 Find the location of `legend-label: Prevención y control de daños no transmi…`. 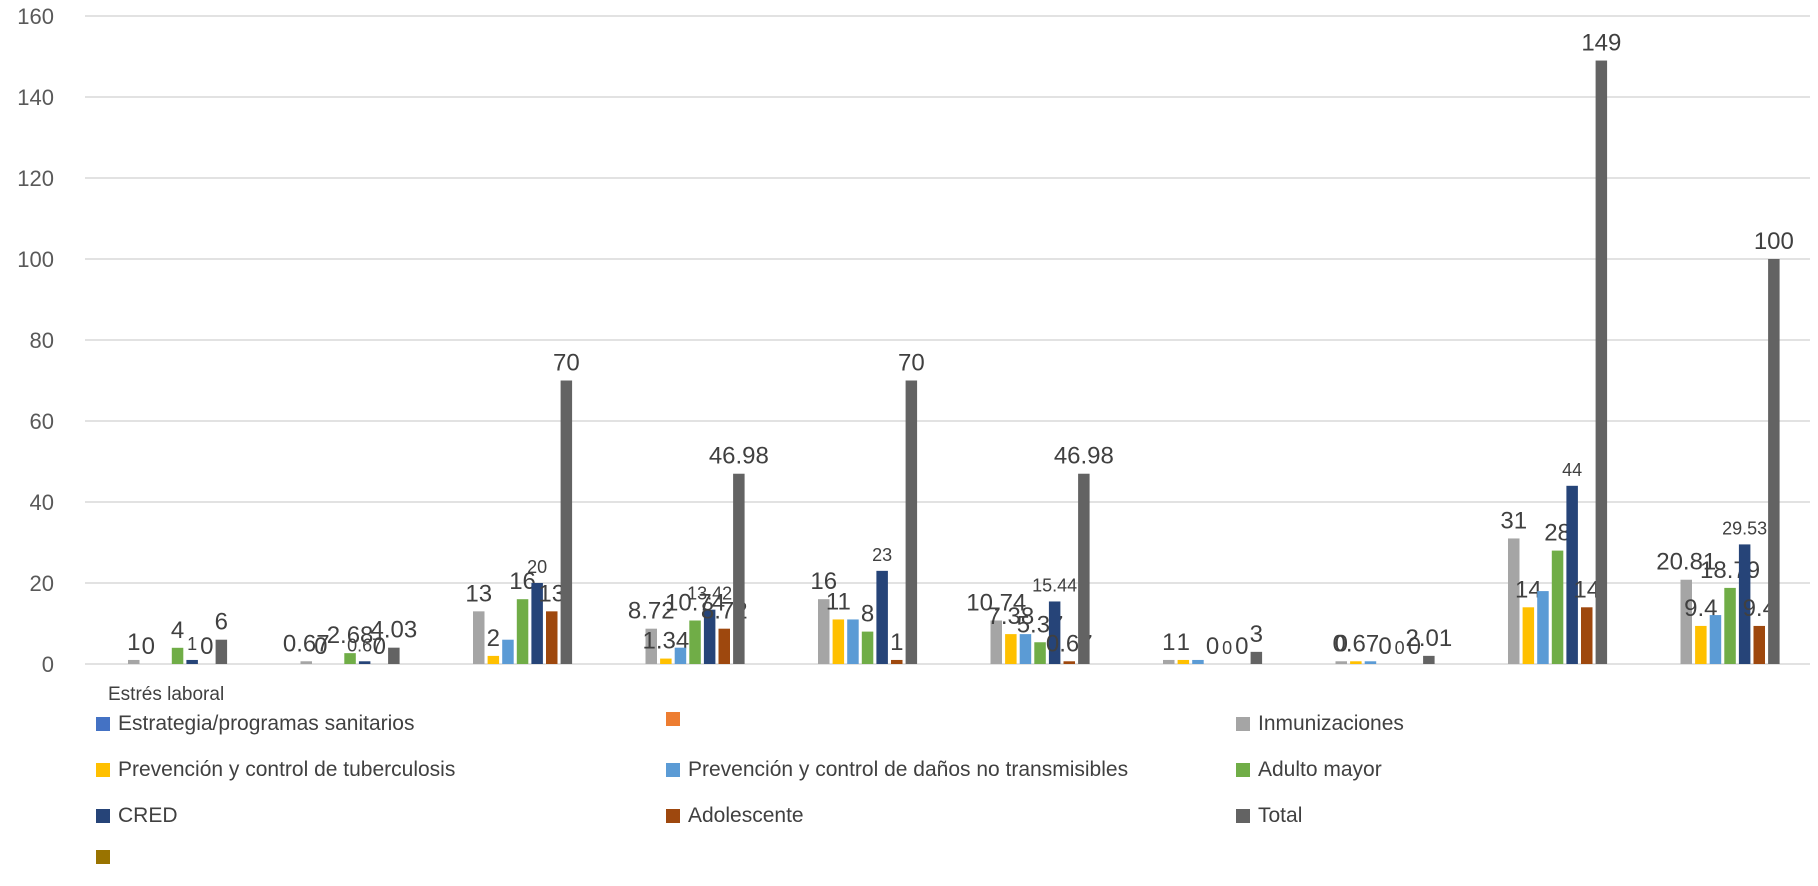

legend-label: Prevención y control de daños no transmi… is located at coordinates (908, 769).